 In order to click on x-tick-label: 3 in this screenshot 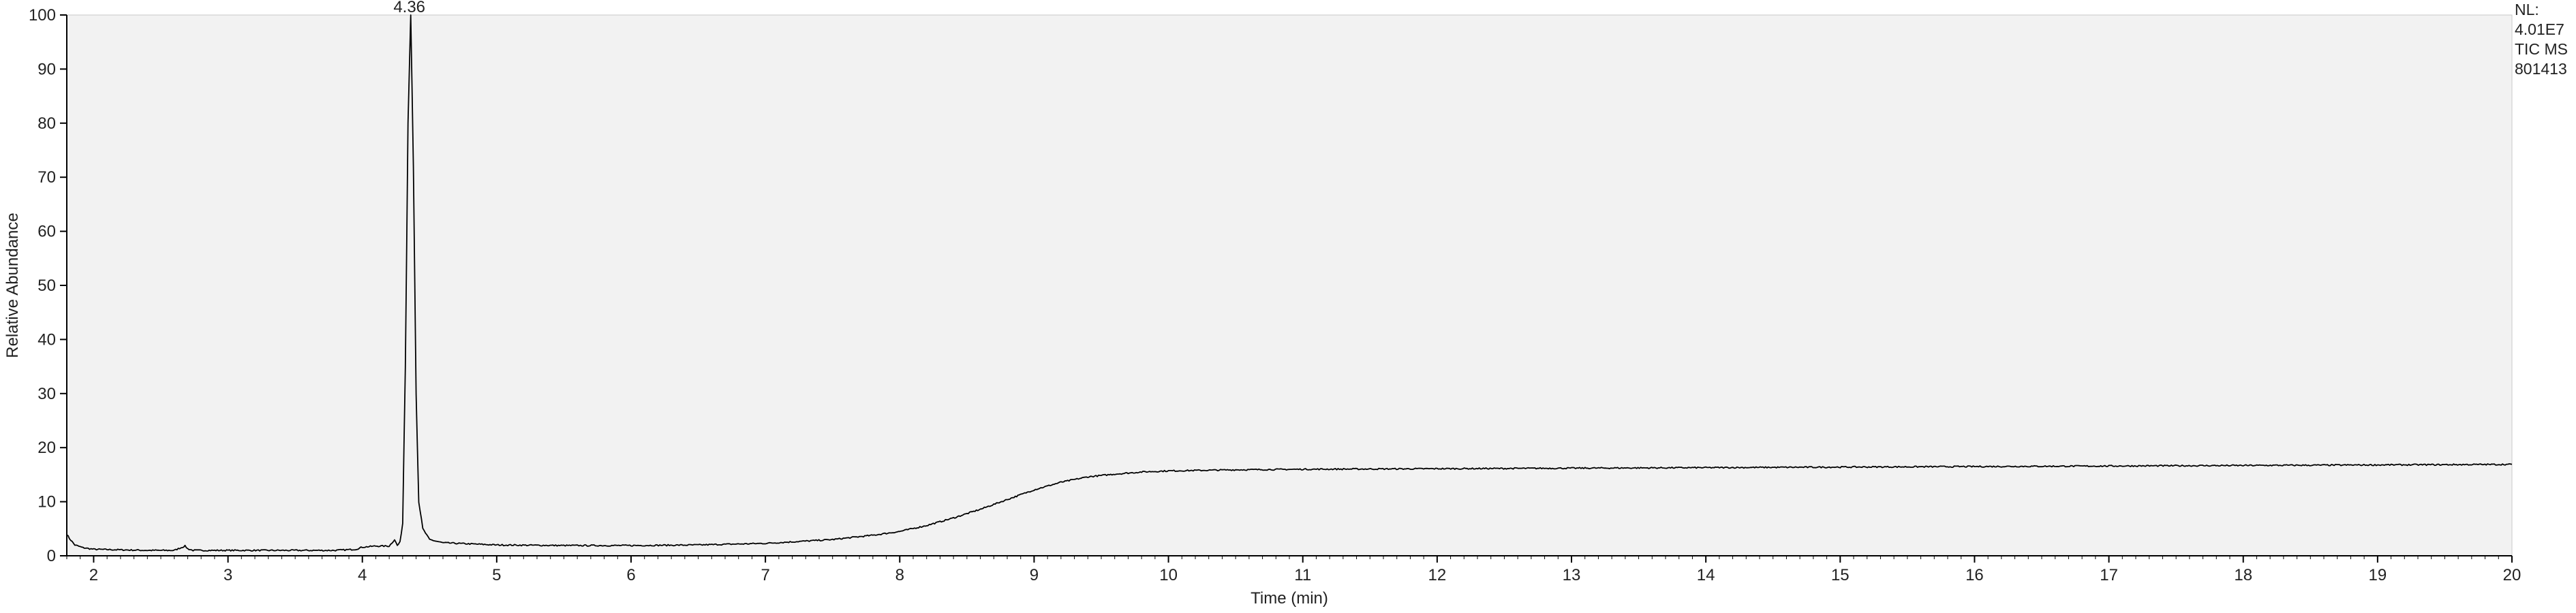, I will do `click(228, 575)`.